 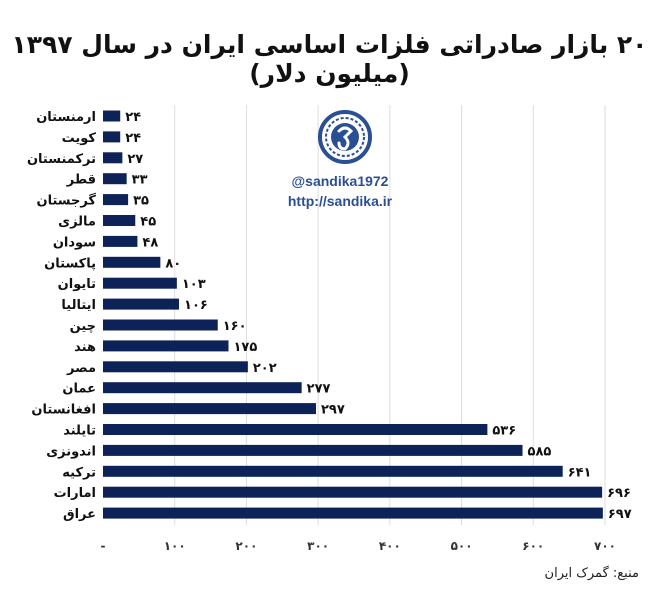 What do you see at coordinates (333, 410) in the screenshot?
I see `value-label: ۲۹۷` at bounding box center [333, 410].